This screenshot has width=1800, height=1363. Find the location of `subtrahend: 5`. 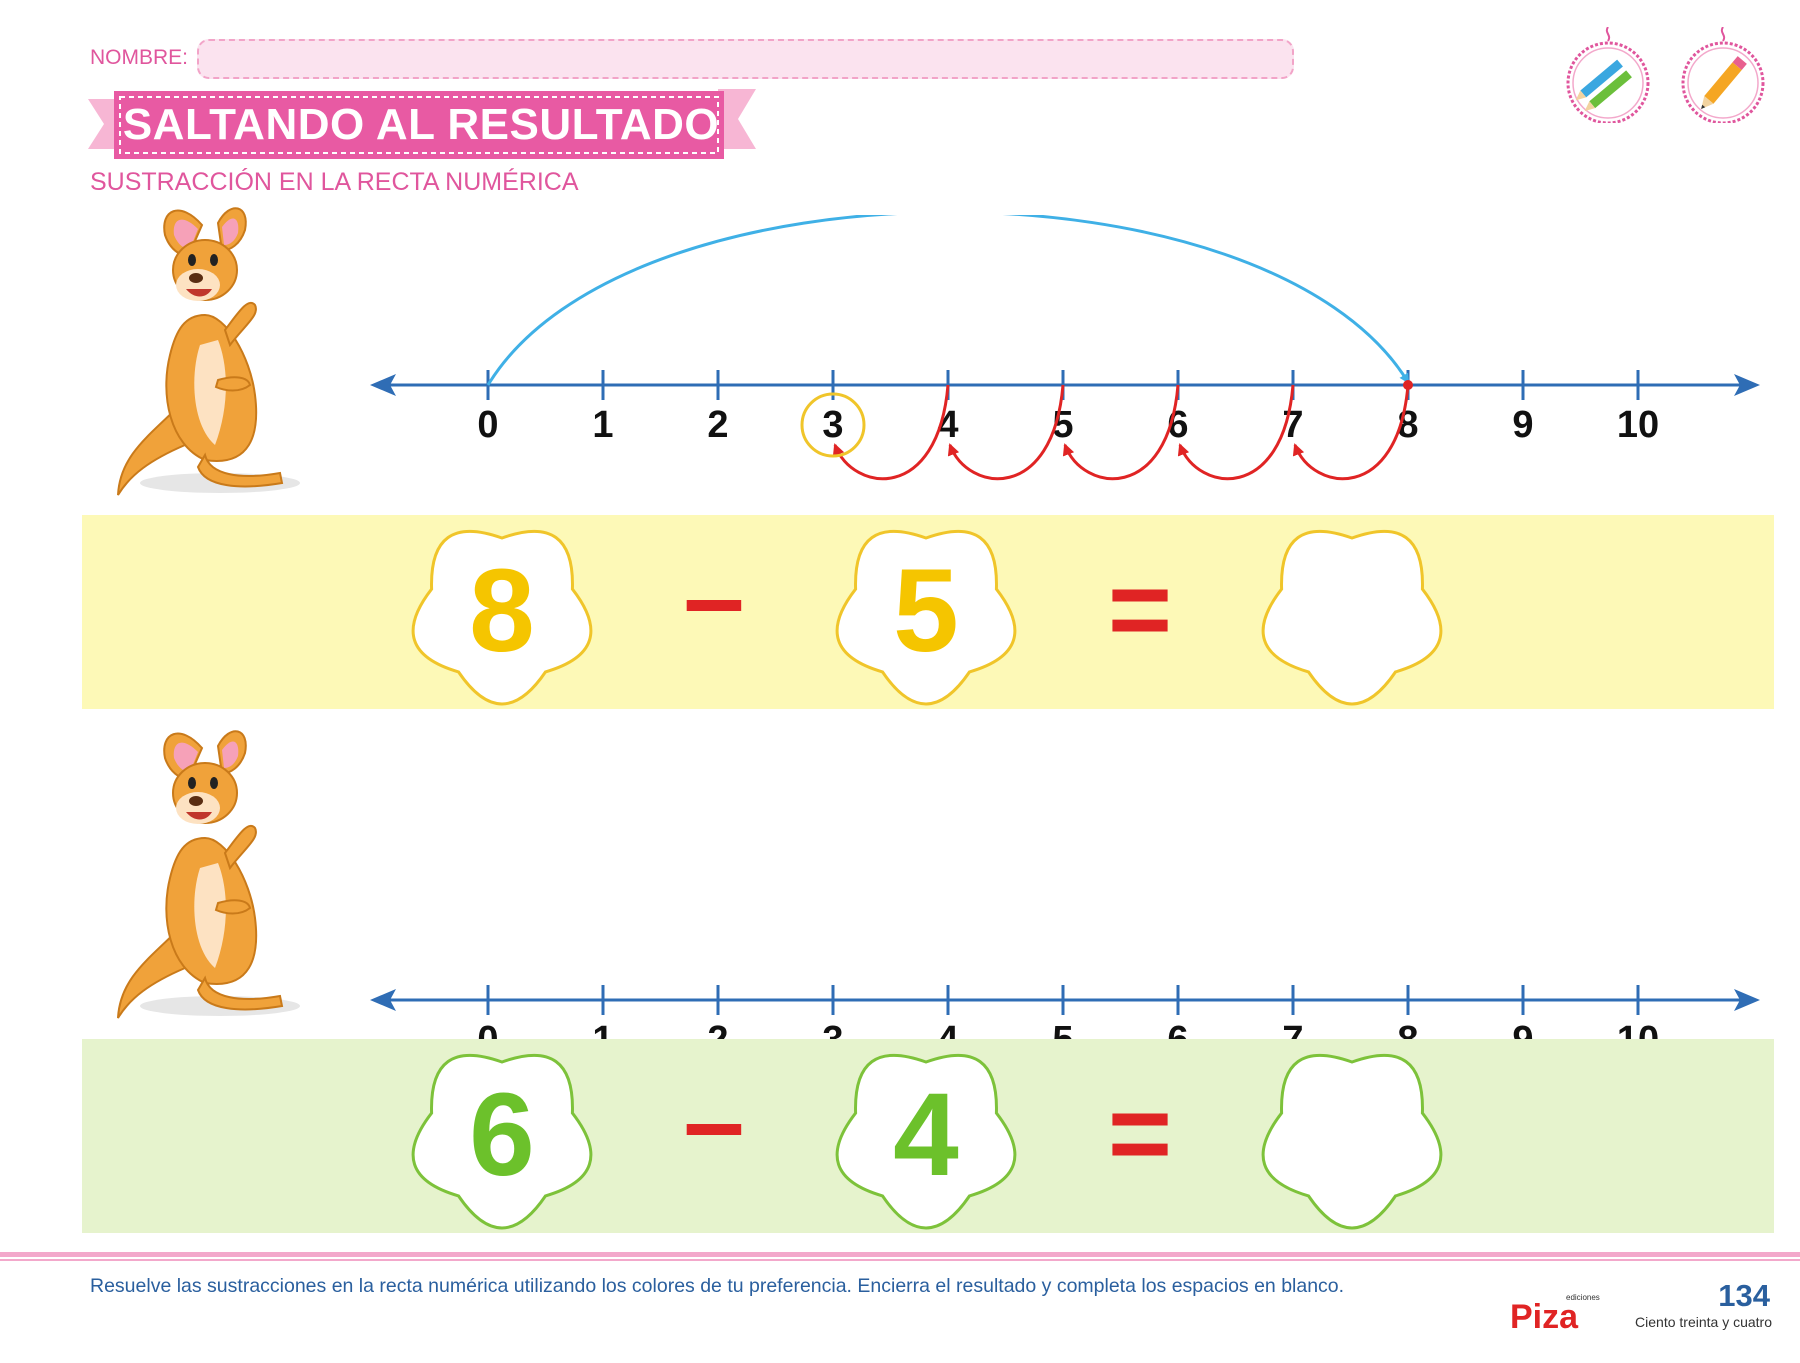

subtrahend: 5 is located at coordinates (926, 611).